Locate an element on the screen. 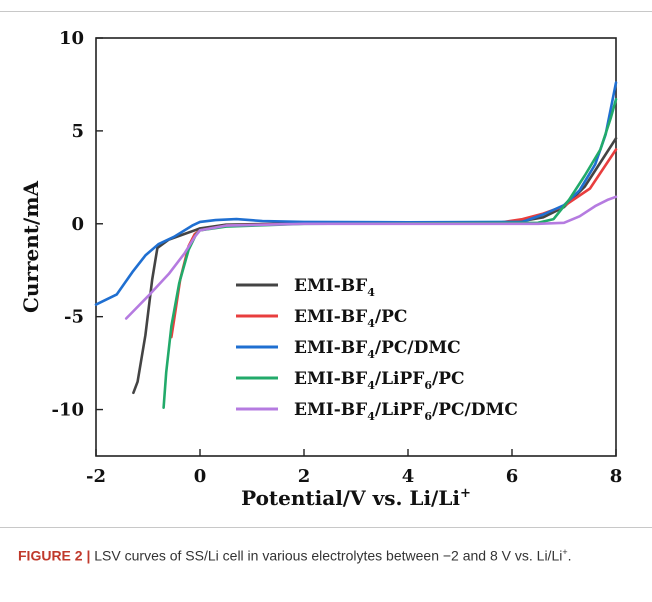  x-axis-title: Potential/V vs. Li/Li+ is located at coordinates (356, 498).